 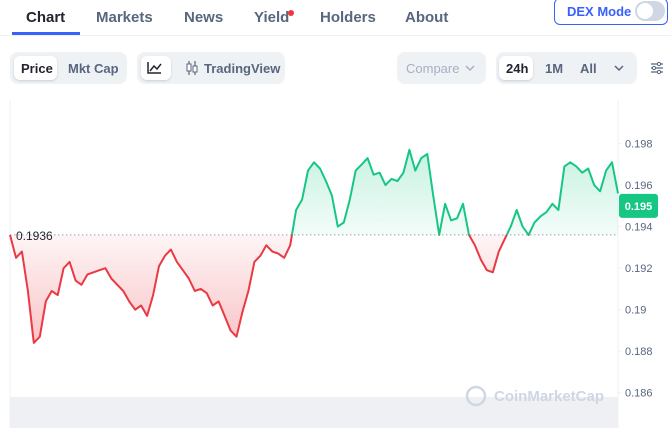 I want to click on price-button: Price, so click(x=37, y=68).